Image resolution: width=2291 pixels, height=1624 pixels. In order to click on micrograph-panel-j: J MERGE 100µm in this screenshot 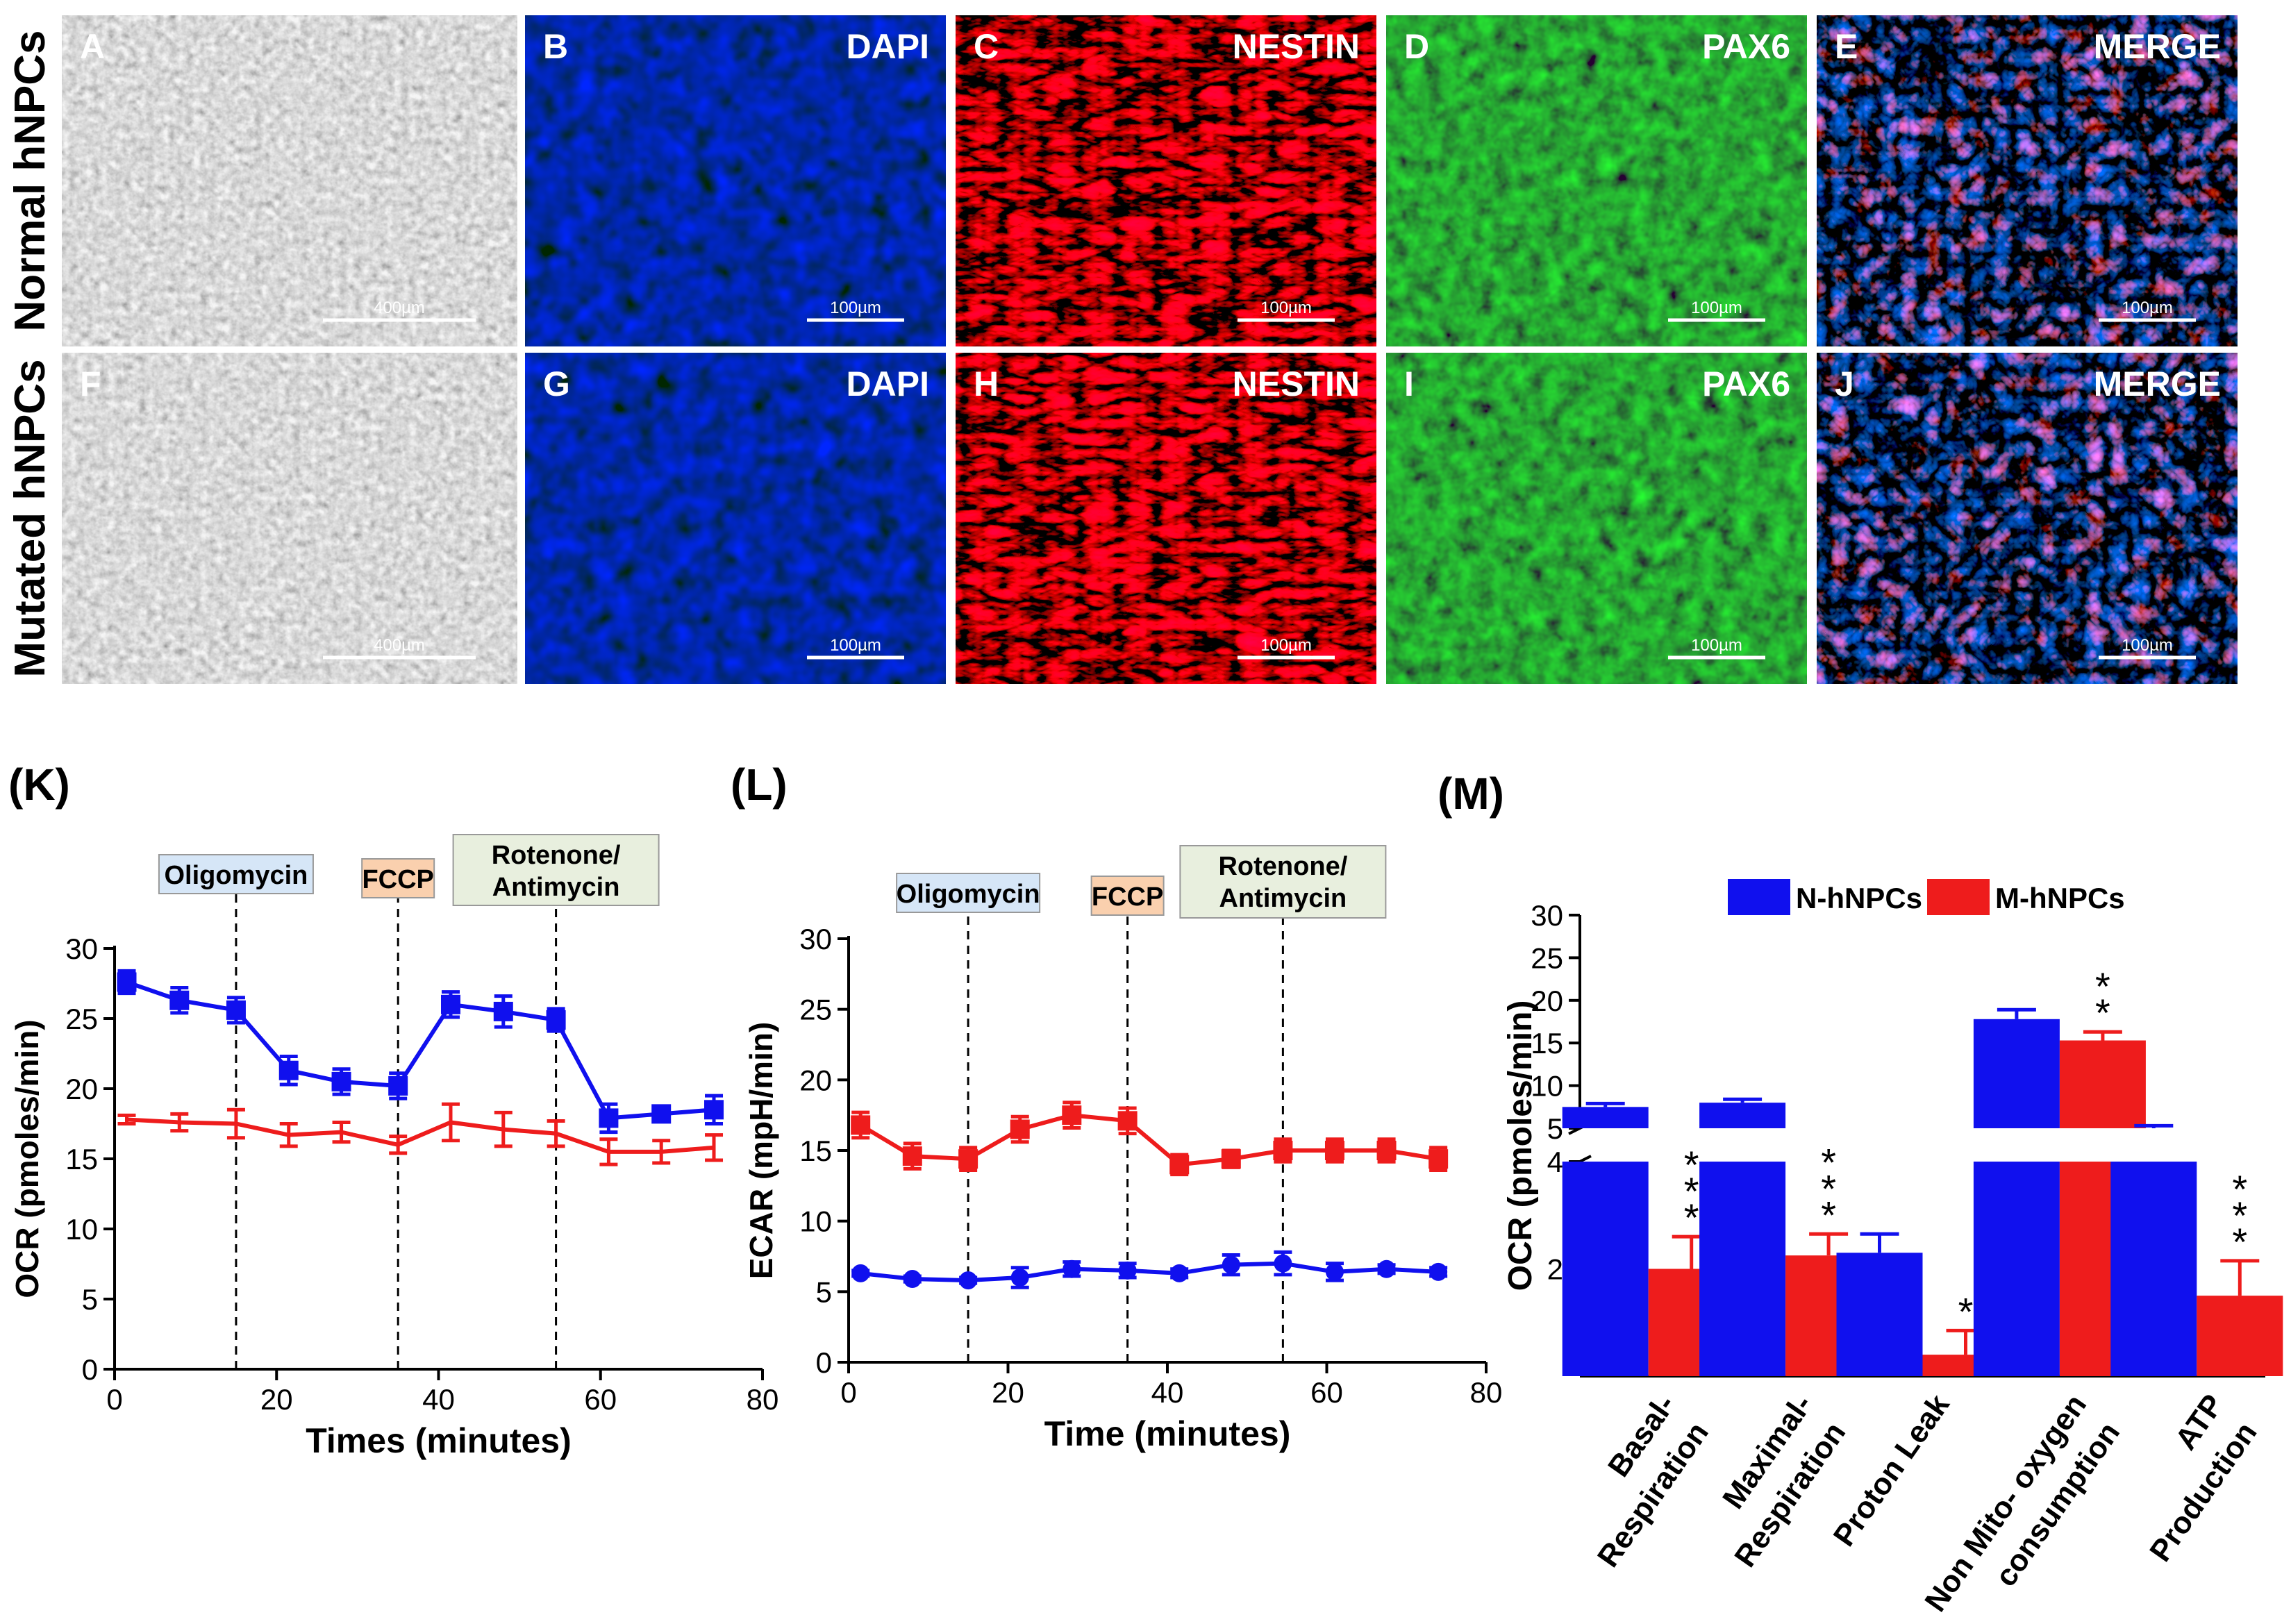, I will do `click(2027, 519)`.